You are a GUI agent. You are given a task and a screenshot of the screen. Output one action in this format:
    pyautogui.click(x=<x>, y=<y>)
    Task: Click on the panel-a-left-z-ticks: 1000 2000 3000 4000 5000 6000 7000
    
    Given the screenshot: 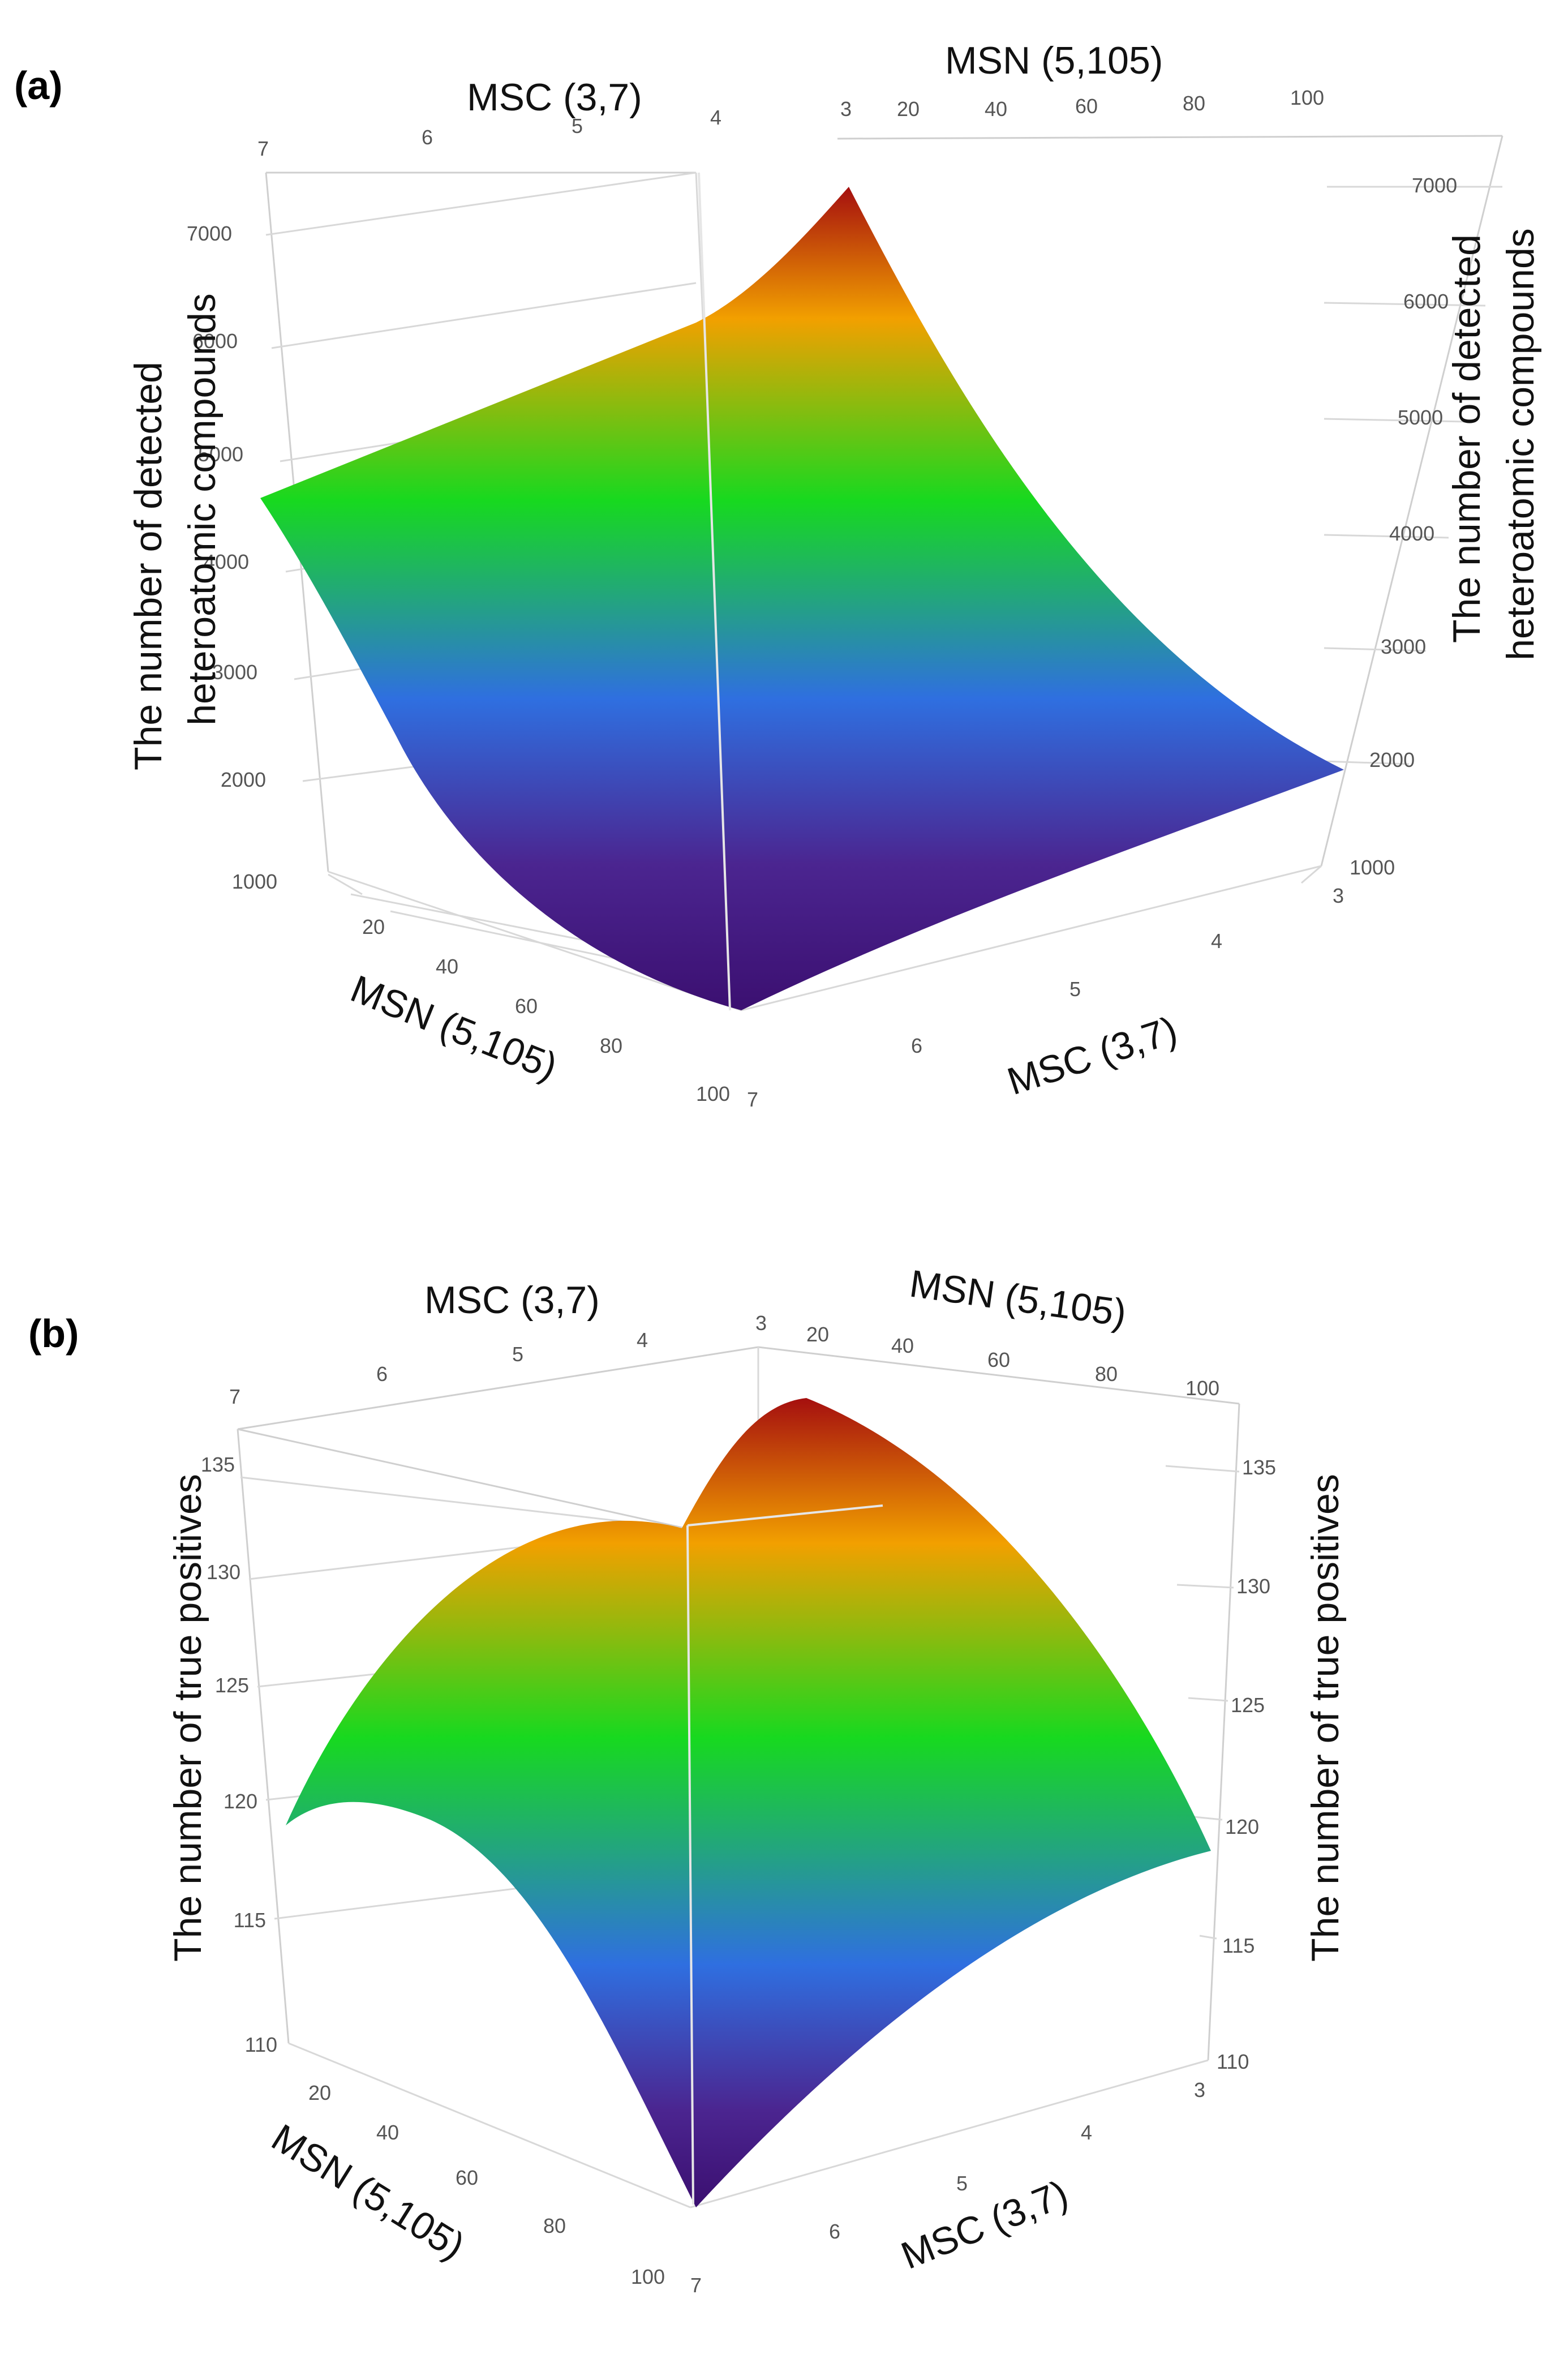 What is the action you would take?
    pyautogui.click(x=232, y=558)
    